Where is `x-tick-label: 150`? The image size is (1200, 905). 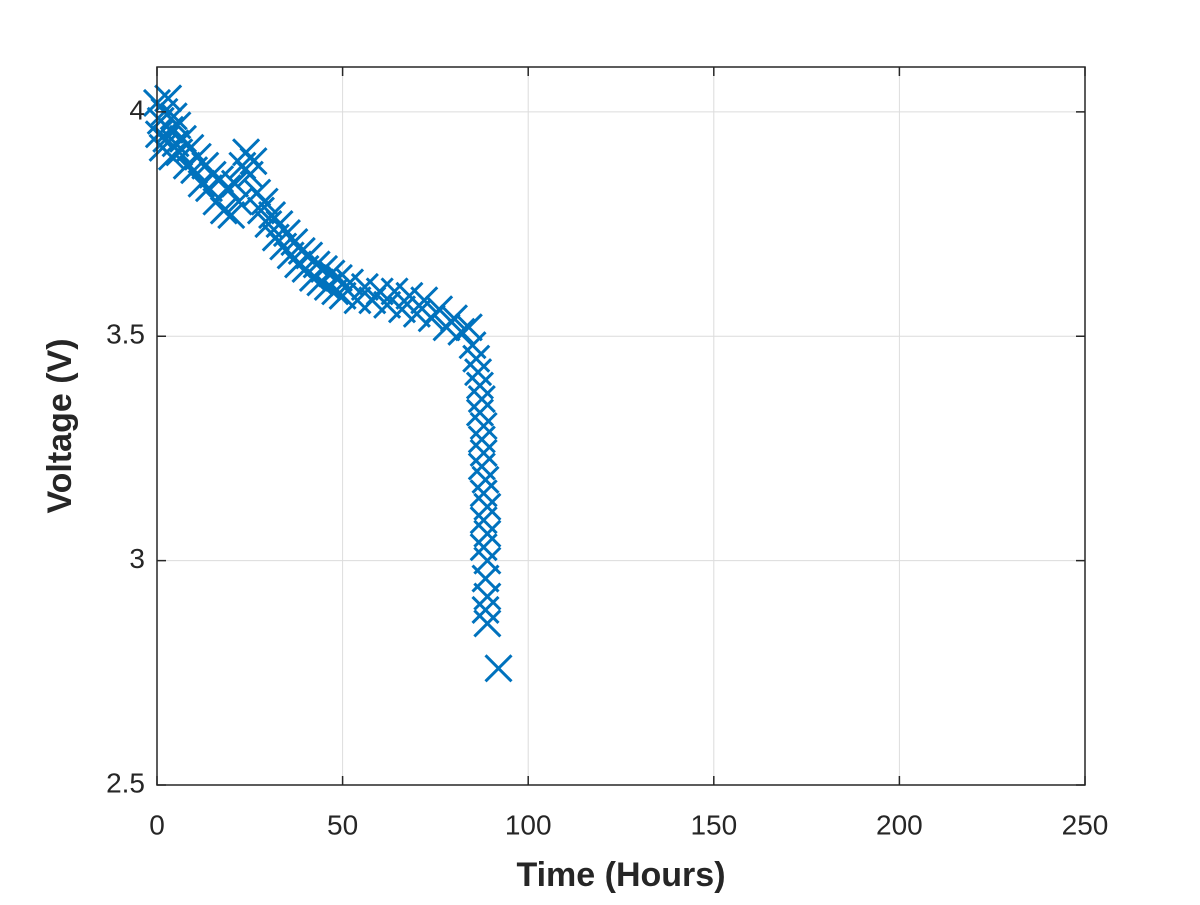
x-tick-label: 150 is located at coordinates (713, 824).